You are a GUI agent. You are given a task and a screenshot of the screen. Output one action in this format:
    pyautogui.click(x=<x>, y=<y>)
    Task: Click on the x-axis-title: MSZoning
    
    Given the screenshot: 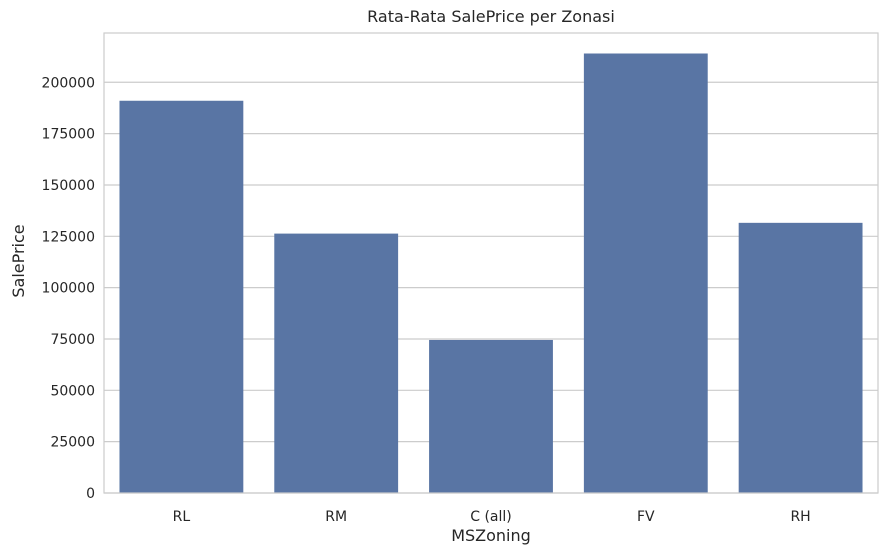 What is the action you would take?
    pyautogui.click(x=491, y=535)
    